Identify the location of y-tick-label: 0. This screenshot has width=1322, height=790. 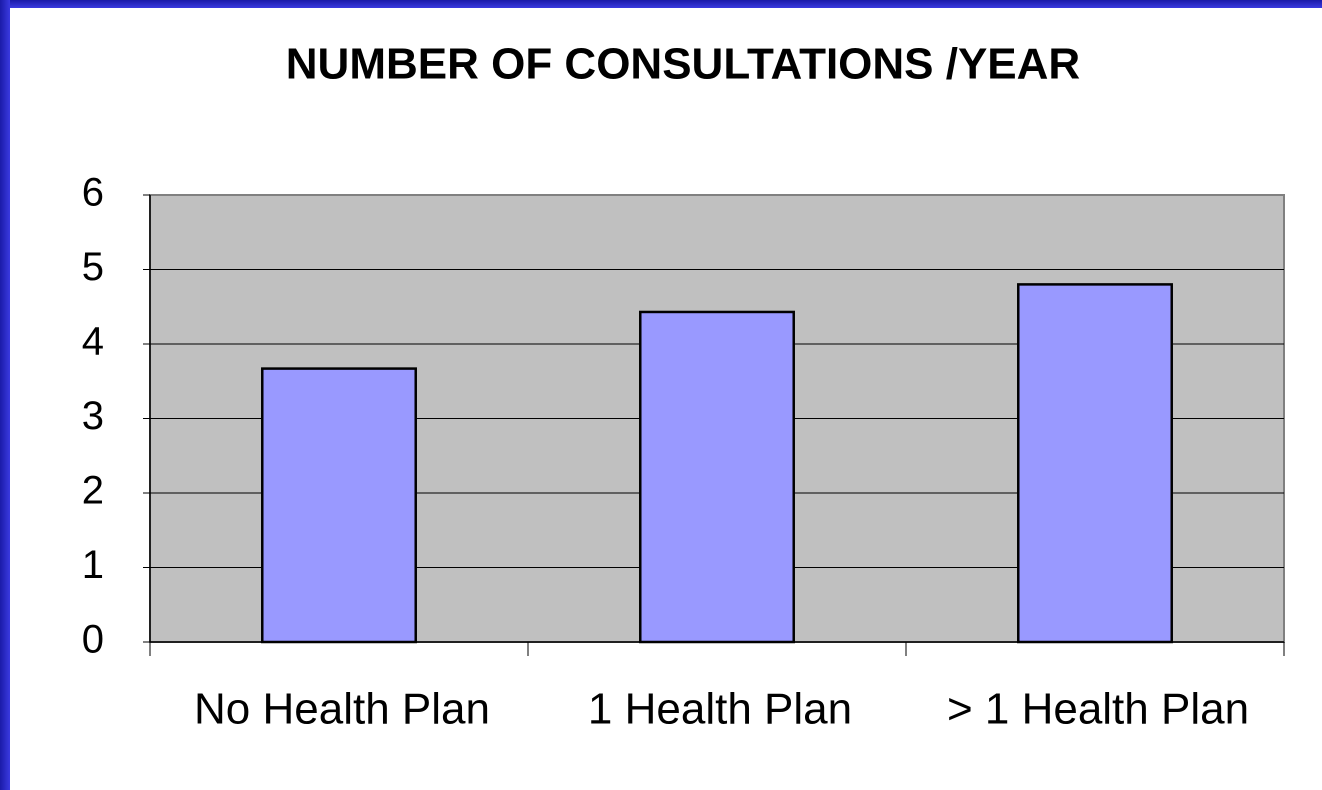
(93, 640).